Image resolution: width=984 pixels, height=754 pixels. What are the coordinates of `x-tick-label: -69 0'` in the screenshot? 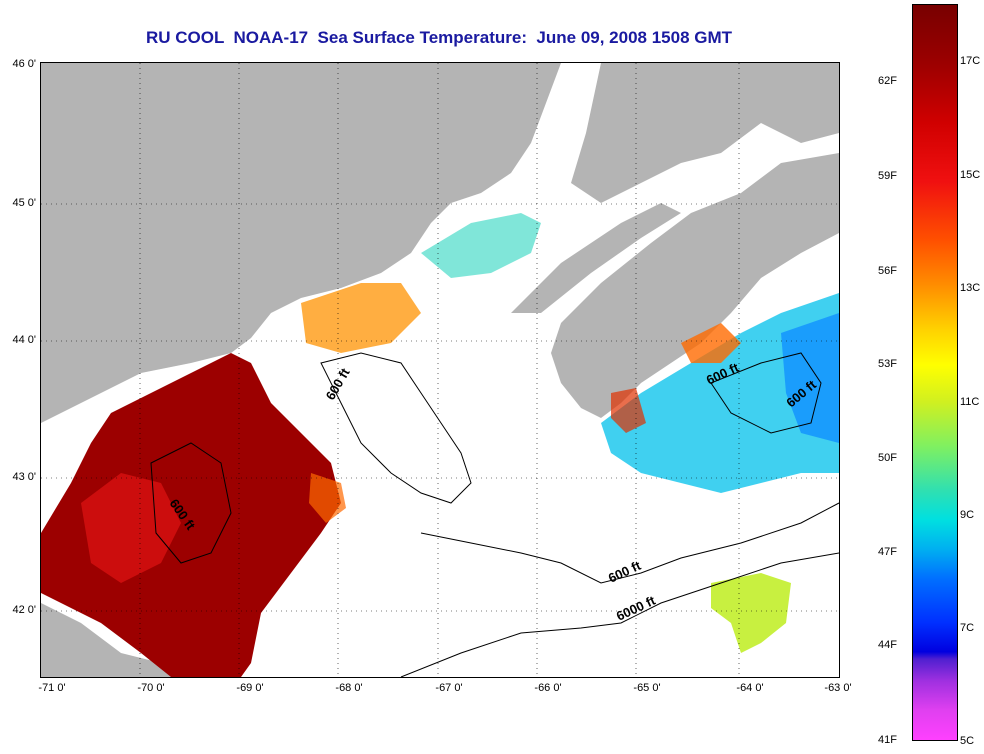 It's located at (250, 688).